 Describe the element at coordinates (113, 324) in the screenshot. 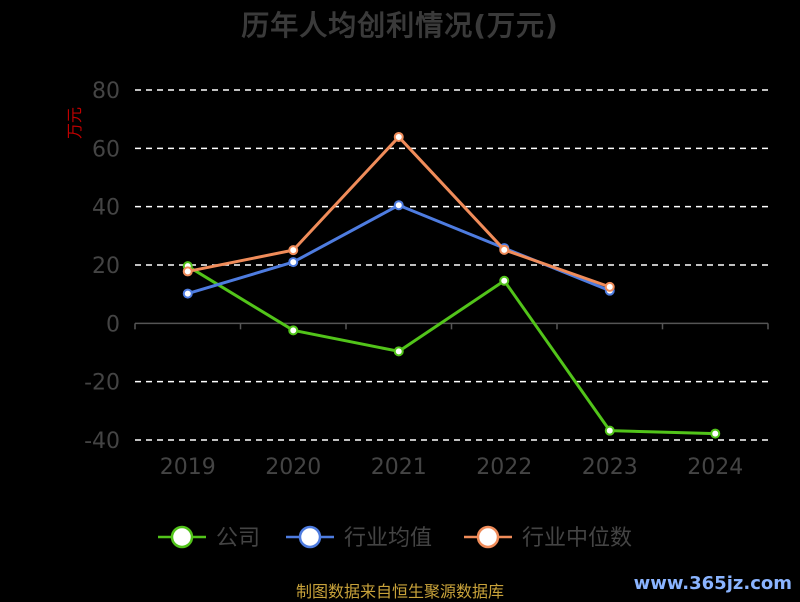

I see `y-tick-label: 0` at that location.